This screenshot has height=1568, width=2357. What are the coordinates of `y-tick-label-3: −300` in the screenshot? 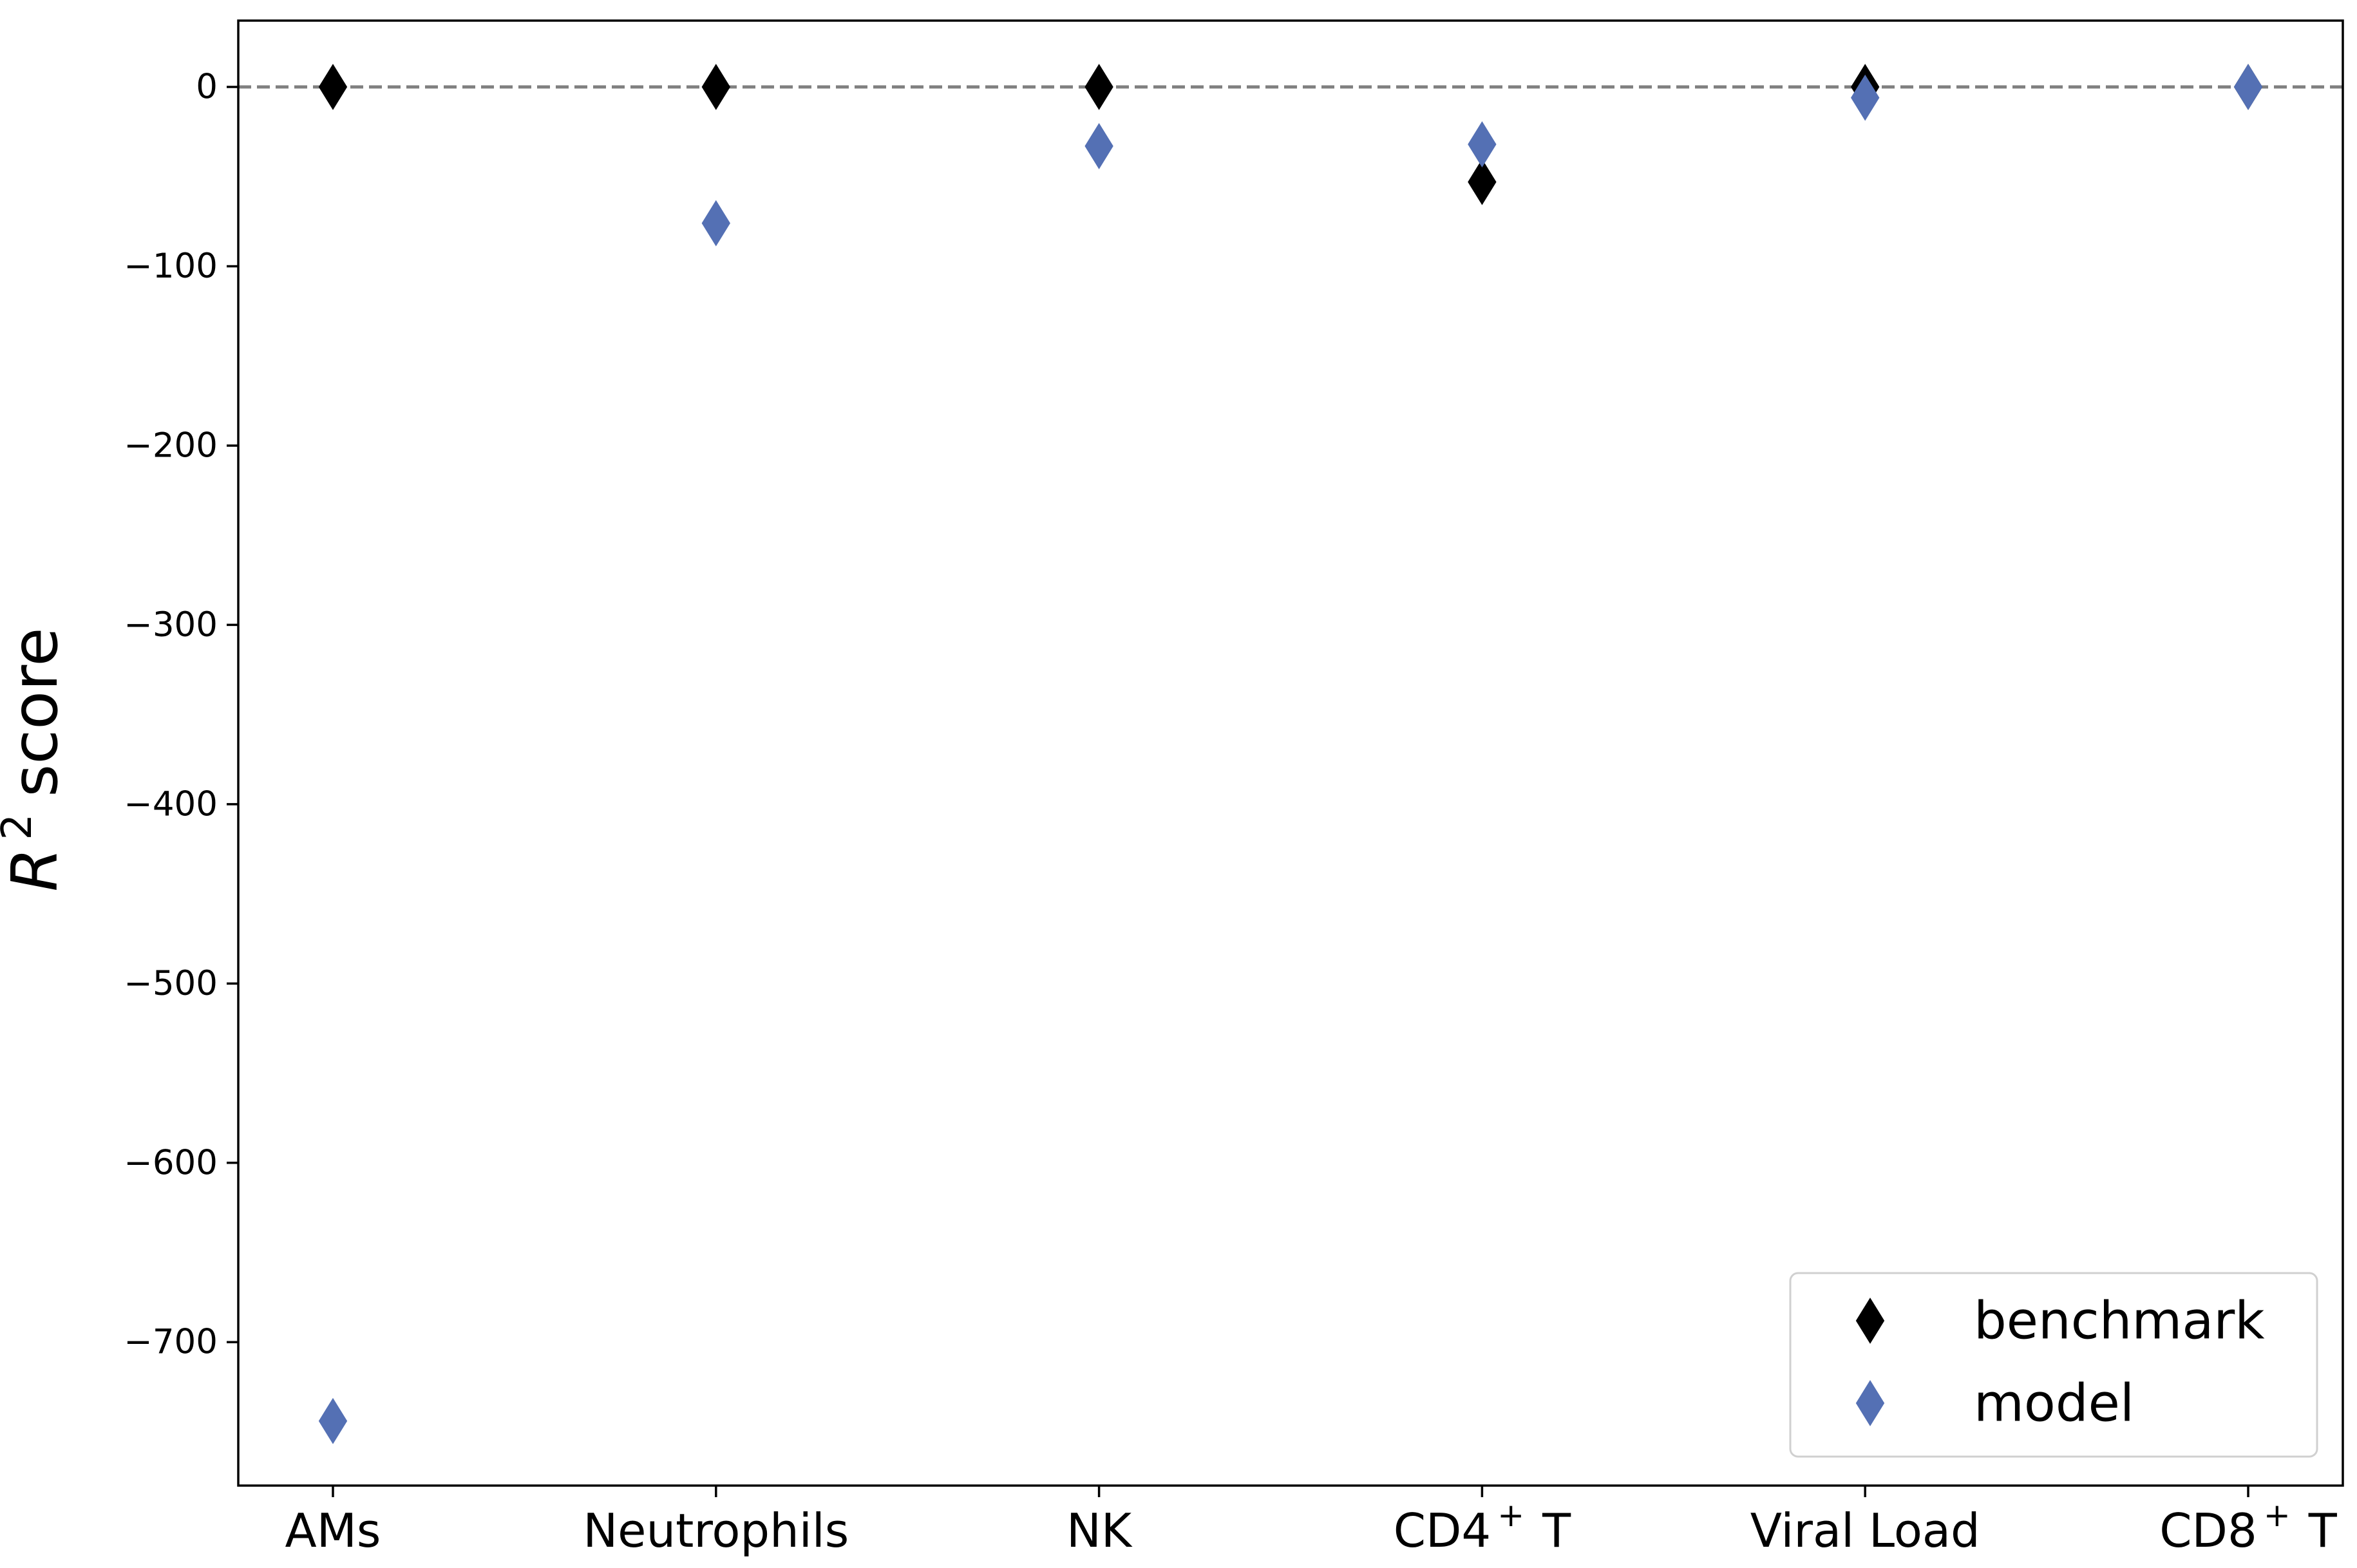 It's located at (171, 625).